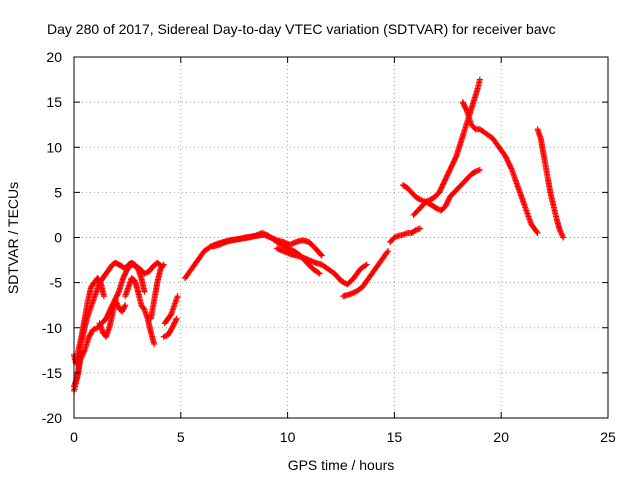  What do you see at coordinates (54, 147) in the screenshot?
I see `y-tick-label: 10` at bounding box center [54, 147].